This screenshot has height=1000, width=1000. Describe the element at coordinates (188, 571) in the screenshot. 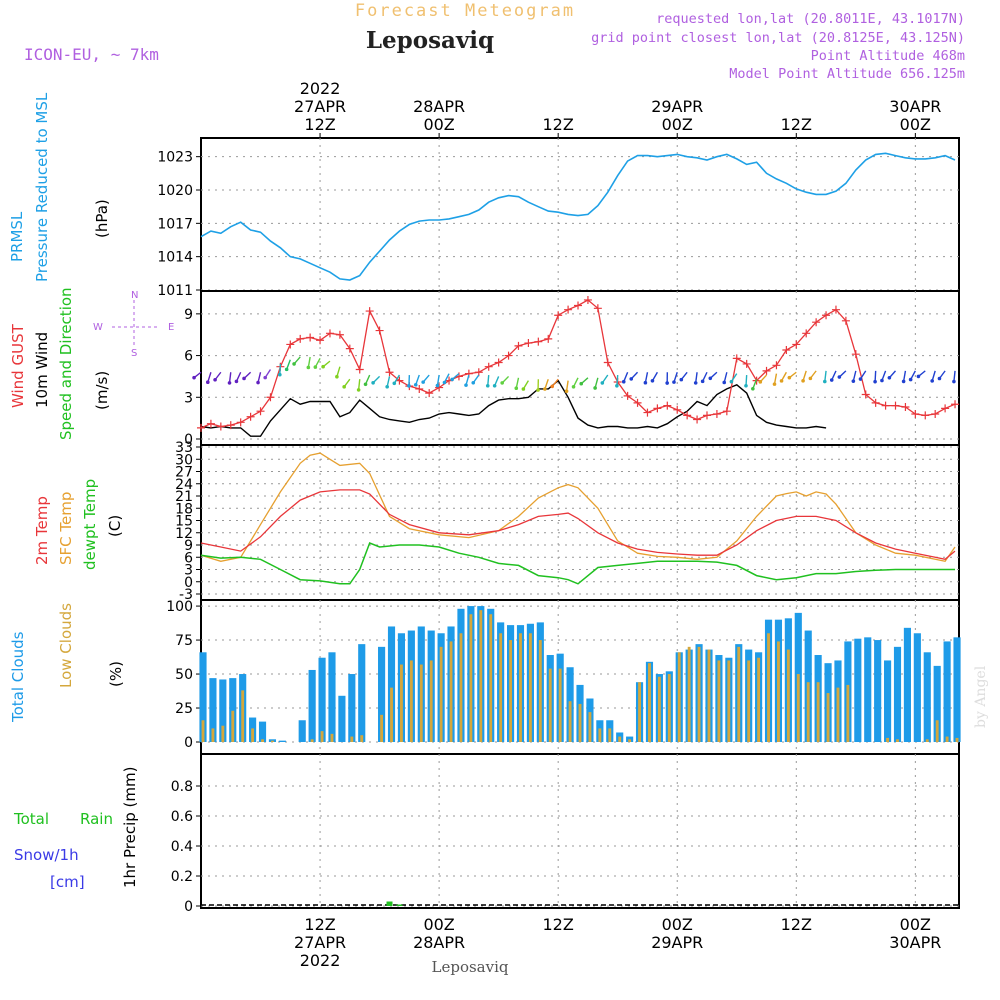

I see `y-tick-label: 3` at that location.